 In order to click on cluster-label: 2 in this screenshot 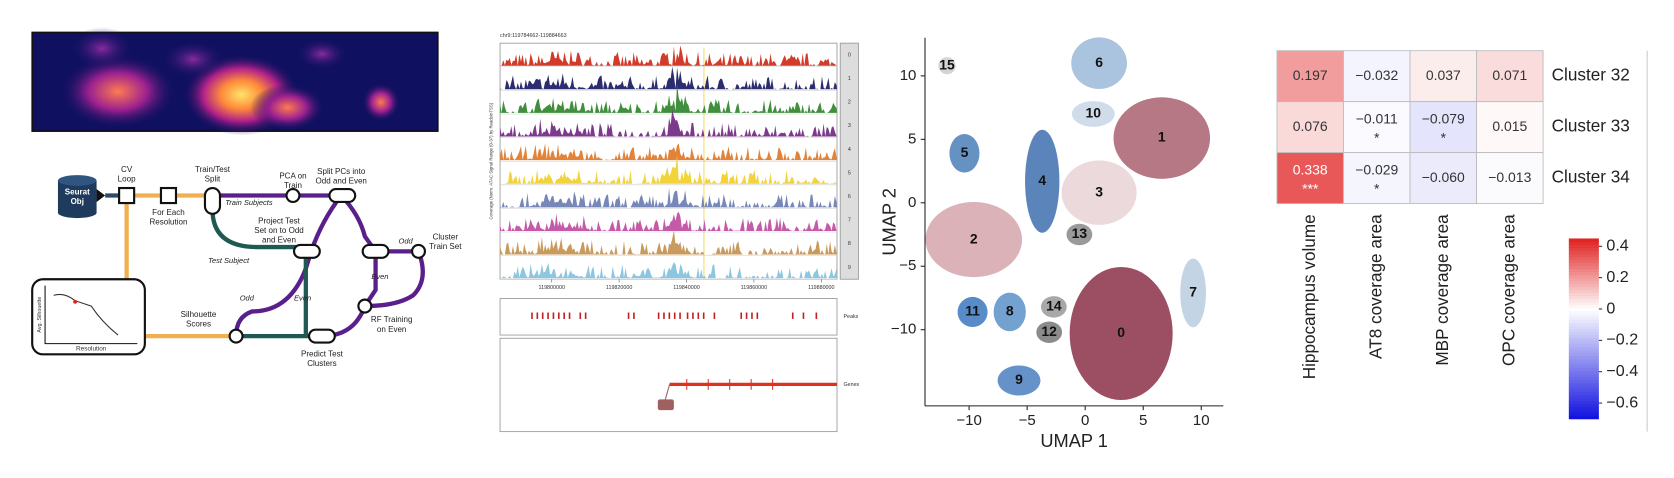, I will do `click(974, 238)`.